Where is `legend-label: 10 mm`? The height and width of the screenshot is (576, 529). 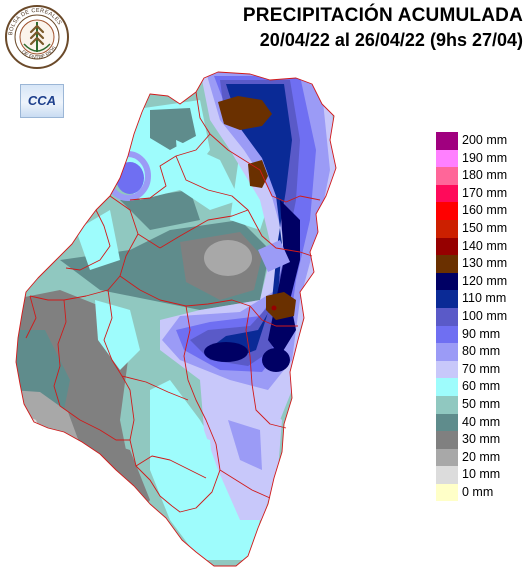
legend-label: 10 mm is located at coordinates (481, 474).